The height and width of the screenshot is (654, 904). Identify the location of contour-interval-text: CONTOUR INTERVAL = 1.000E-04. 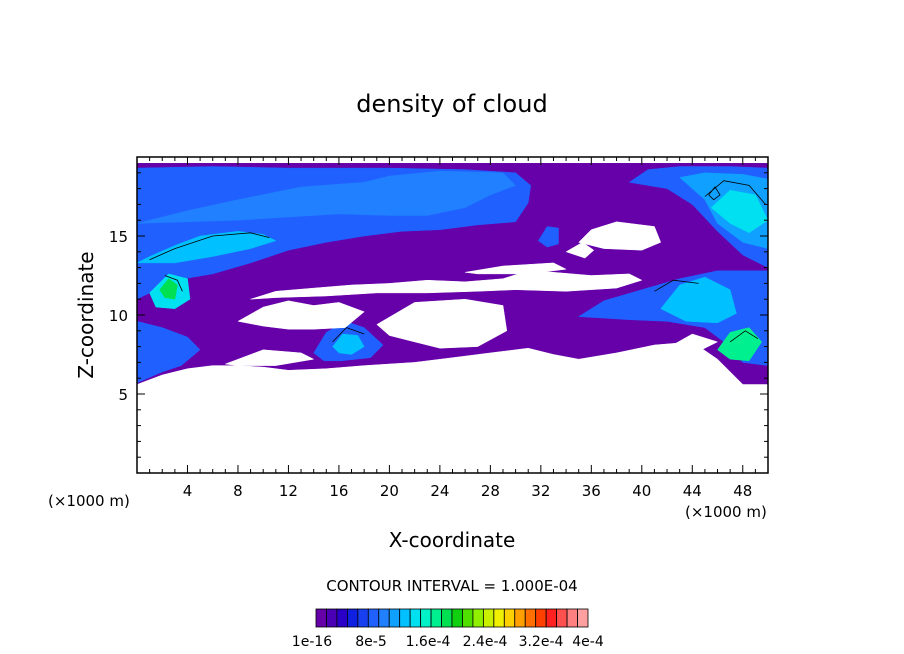
(451, 586).